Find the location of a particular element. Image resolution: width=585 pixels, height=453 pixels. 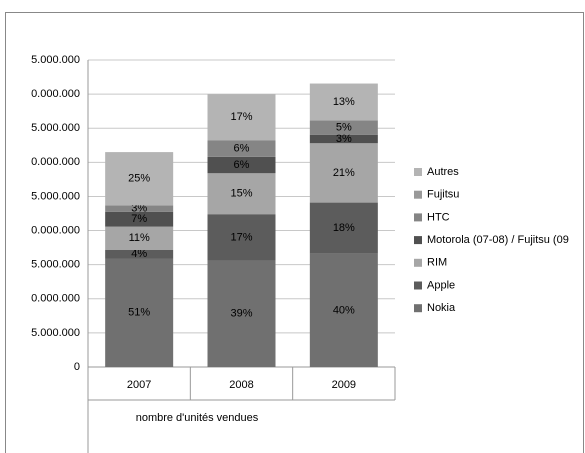

data-label: 40% is located at coordinates (344, 310).